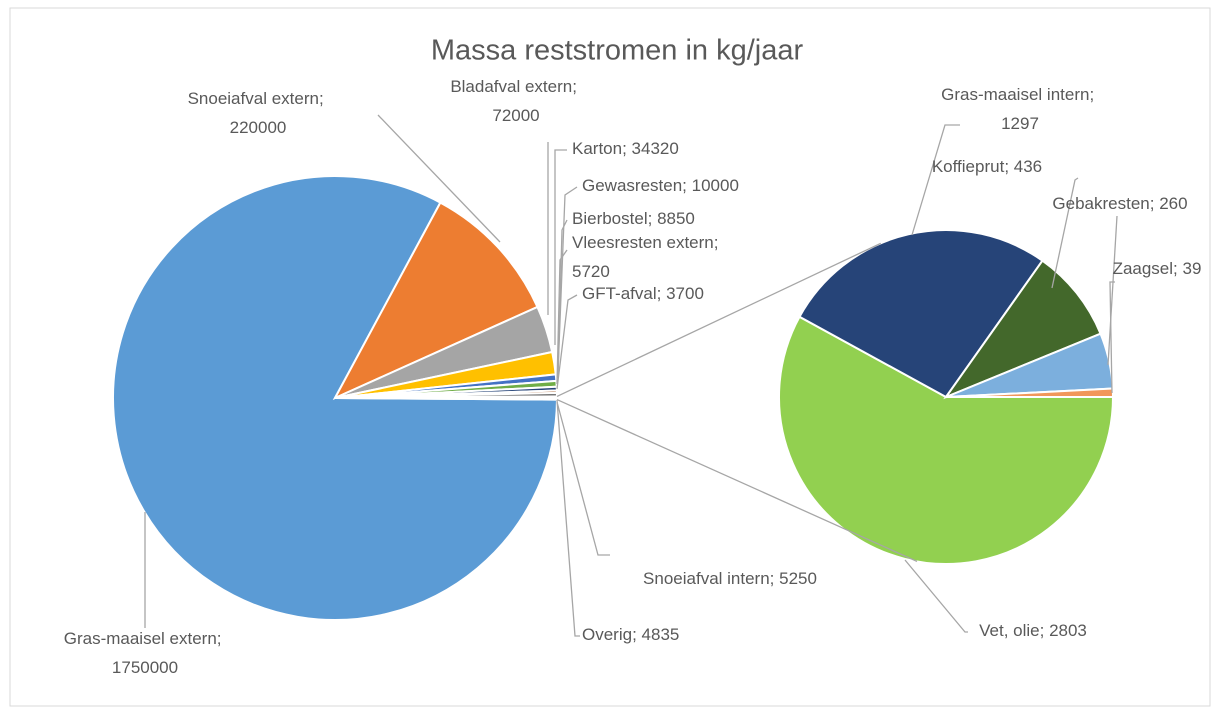 Image resolution: width=1216 pixels, height=711 pixels. Describe the element at coordinates (647, 257) in the screenshot. I see `data-label: Vleesresten extern; 5720` at that location.